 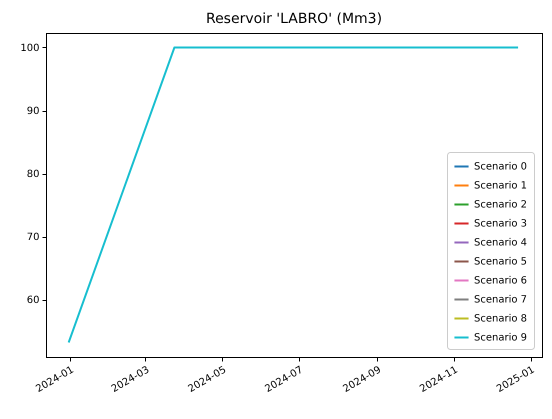 What do you see at coordinates (501, 281) in the screenshot?
I see `legend-label: Scenario 6` at bounding box center [501, 281].